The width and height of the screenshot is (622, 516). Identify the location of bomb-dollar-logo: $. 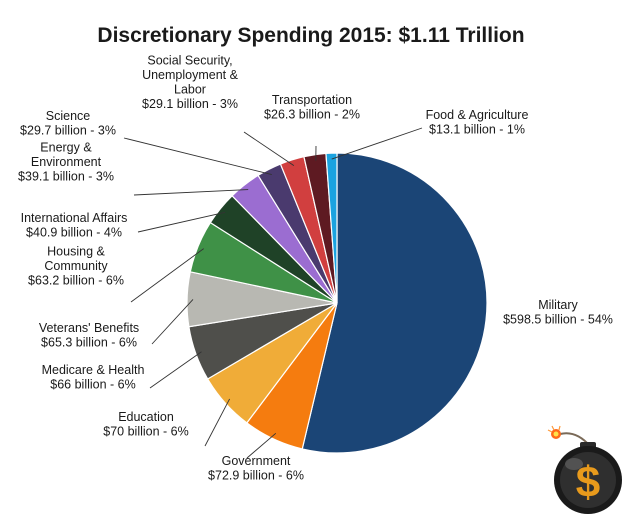
(584, 469).